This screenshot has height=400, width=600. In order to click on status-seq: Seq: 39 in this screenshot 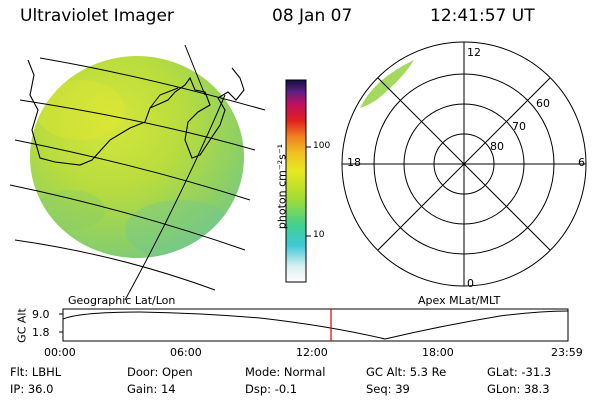, I will do `click(388, 389)`.